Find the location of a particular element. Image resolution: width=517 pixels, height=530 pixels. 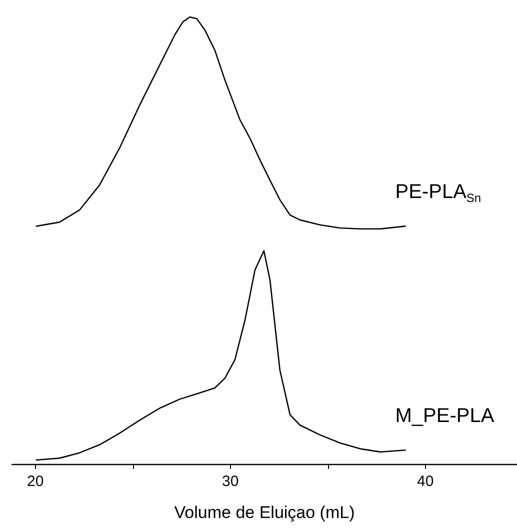

series-label: M_PE-PLA is located at coordinates (445, 416).